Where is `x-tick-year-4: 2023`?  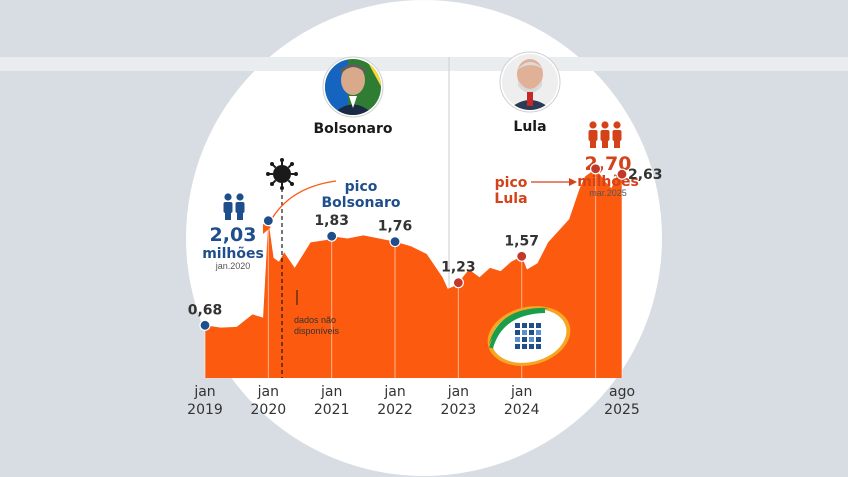 x-tick-year-4: 2023 is located at coordinates (459, 410).